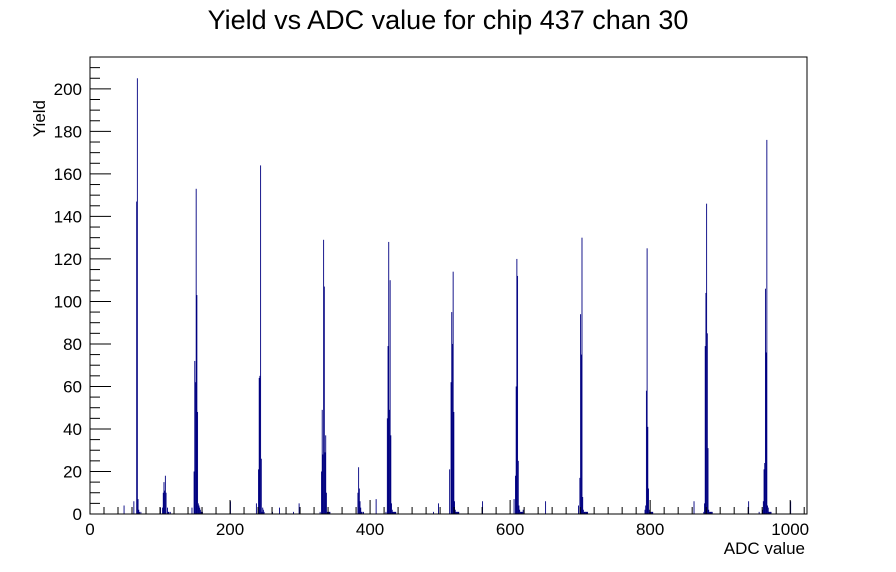  What do you see at coordinates (82, 290) in the screenshot?
I see `y-axis: 0 20 40 60 80 100 120 140 160 180 200` at bounding box center [82, 290].